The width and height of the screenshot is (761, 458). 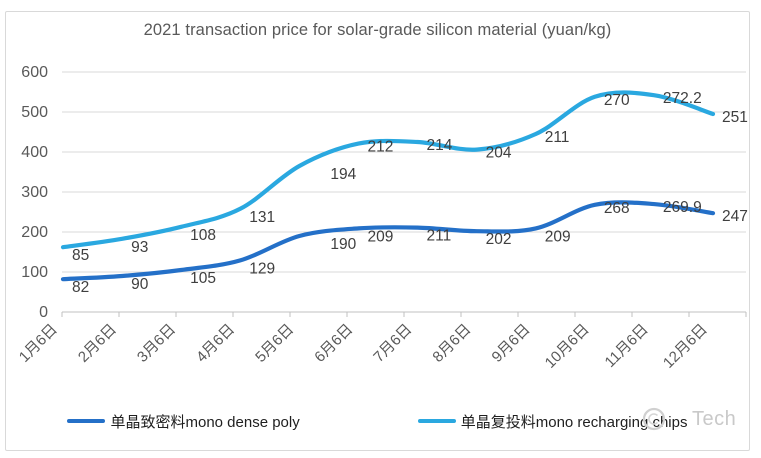 What do you see at coordinates (86, 421) in the screenshot?
I see `legend-line-marker-dense` at bounding box center [86, 421].